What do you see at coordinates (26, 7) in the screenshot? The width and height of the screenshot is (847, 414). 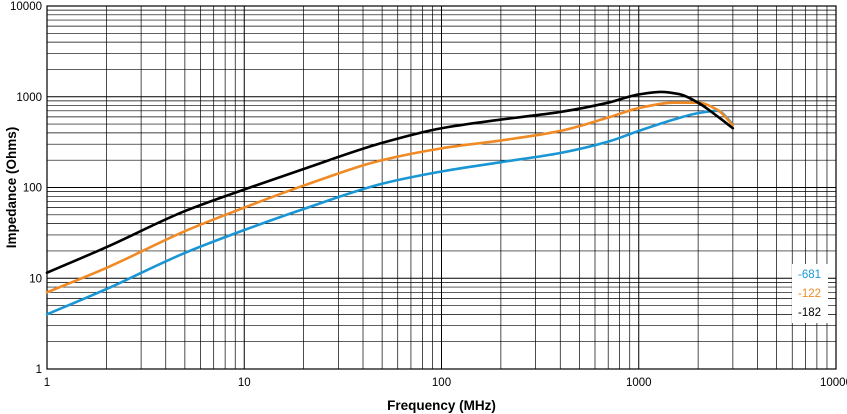 I see `y-tick-label: 10000` at bounding box center [26, 7].